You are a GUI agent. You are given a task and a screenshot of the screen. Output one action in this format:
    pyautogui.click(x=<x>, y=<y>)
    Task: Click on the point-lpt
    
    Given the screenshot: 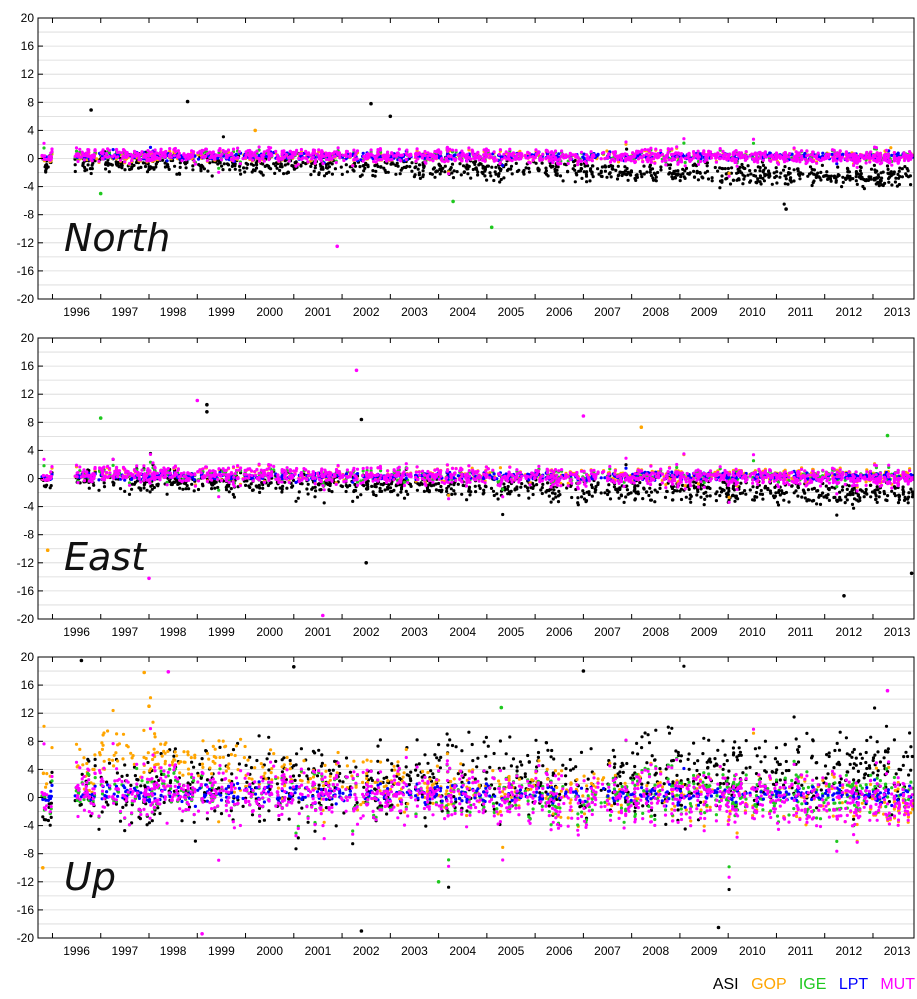 What is the action you would take?
    pyautogui.click(x=363, y=153)
    